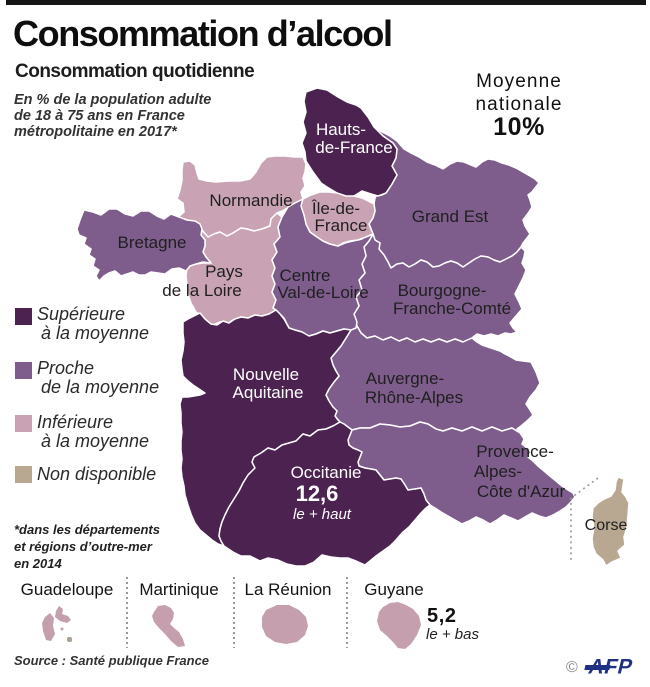  What do you see at coordinates (452, 308) in the screenshot?
I see `svg-text: Franche-Comté` at bounding box center [452, 308].